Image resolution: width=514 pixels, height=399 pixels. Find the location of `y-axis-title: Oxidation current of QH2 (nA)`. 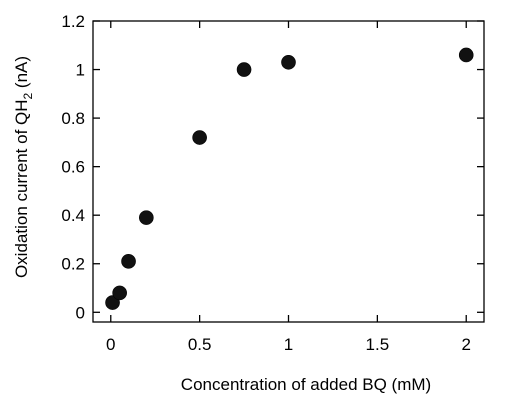

y-axis-title: Oxidation current of QH2 (nA) is located at coordinates (23, 167).